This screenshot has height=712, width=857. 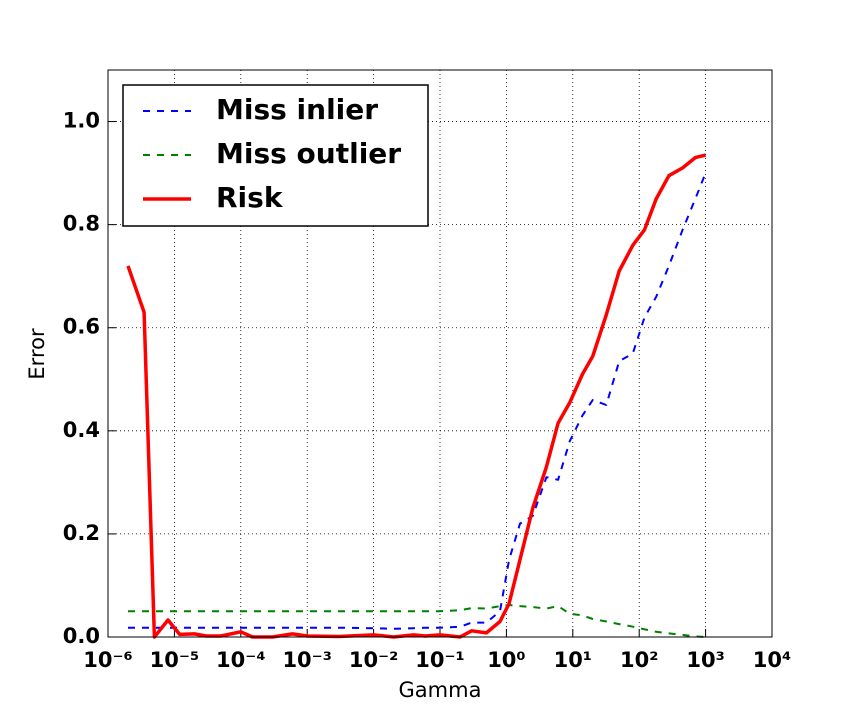 What do you see at coordinates (573, 660) in the screenshot?
I see `x-tick-label: 10¹` at bounding box center [573, 660].